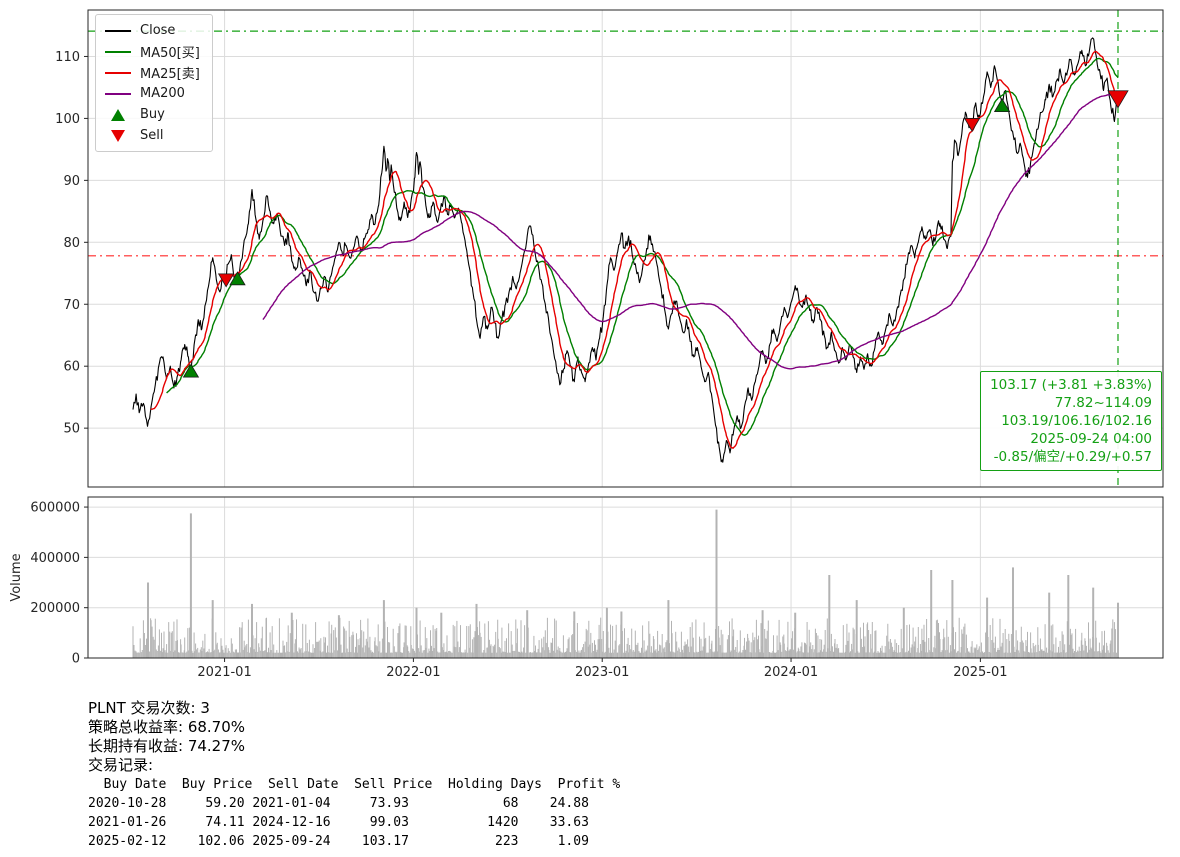  I want to click on legend-item: MA50[买], so click(152, 52).